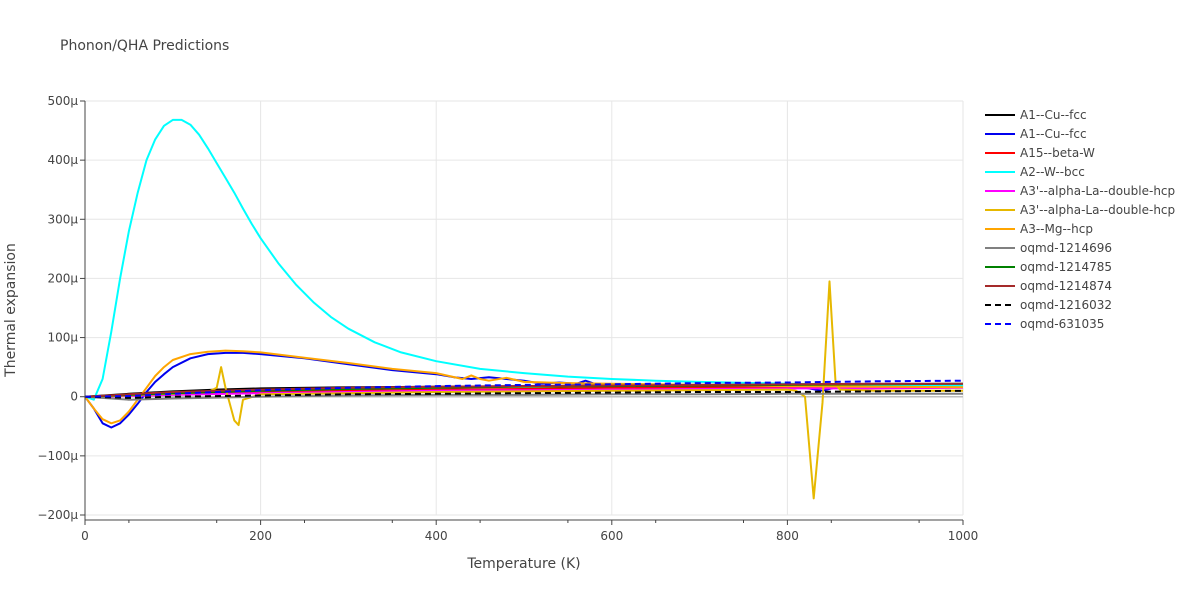 Image resolution: width=1200 pixels, height=600 pixels. I want to click on x-tick-label: 600, so click(611, 536).